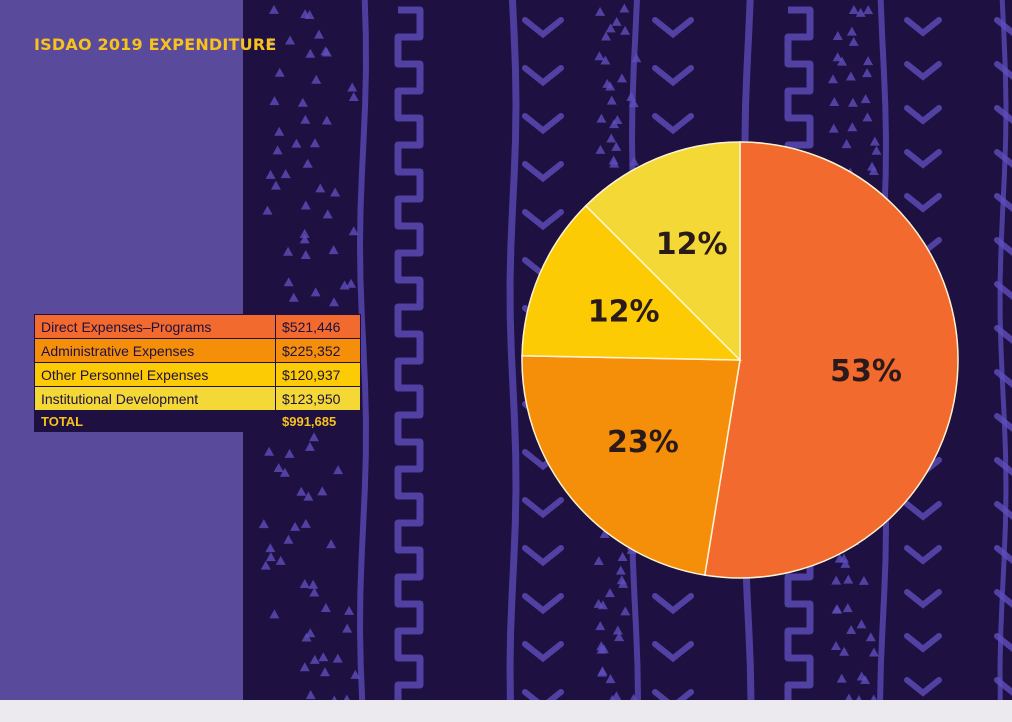  I want to click on legend-label: Administrative Expenses, so click(155, 350).